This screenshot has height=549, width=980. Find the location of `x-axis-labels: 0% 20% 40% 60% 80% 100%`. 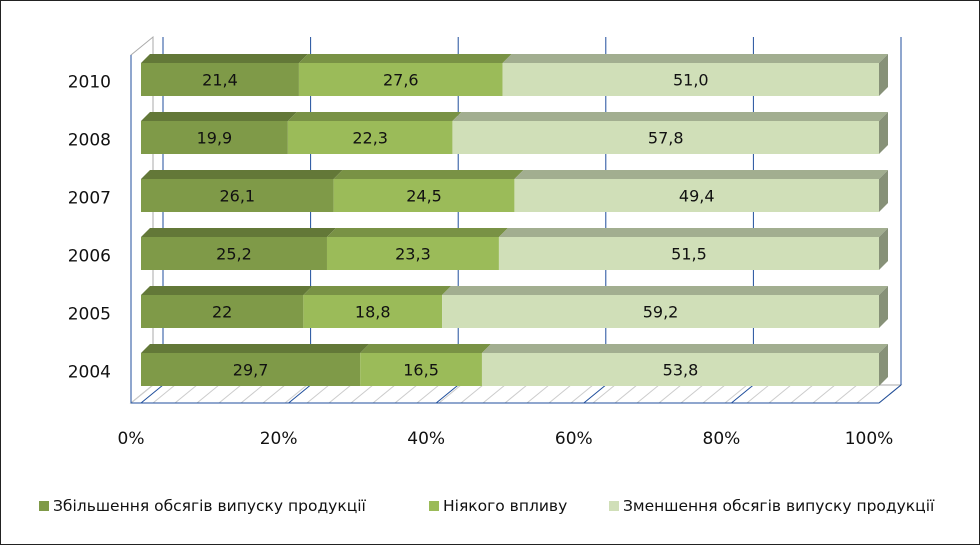

x-axis-labels: 0% 20% 40% 60% 80% 100% is located at coordinates (506, 439).